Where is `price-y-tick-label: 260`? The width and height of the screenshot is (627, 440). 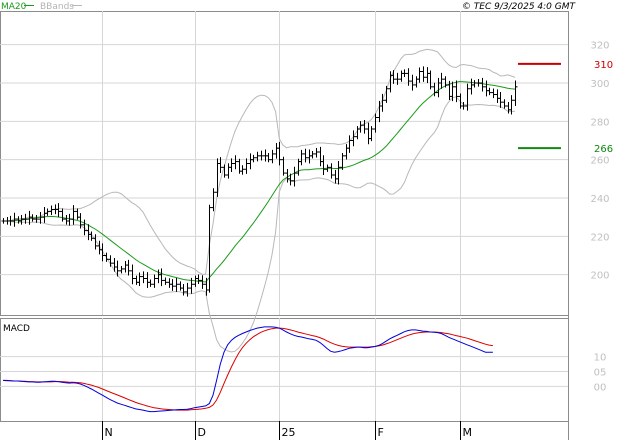 price-y-tick-label: 260 is located at coordinates (599, 161).